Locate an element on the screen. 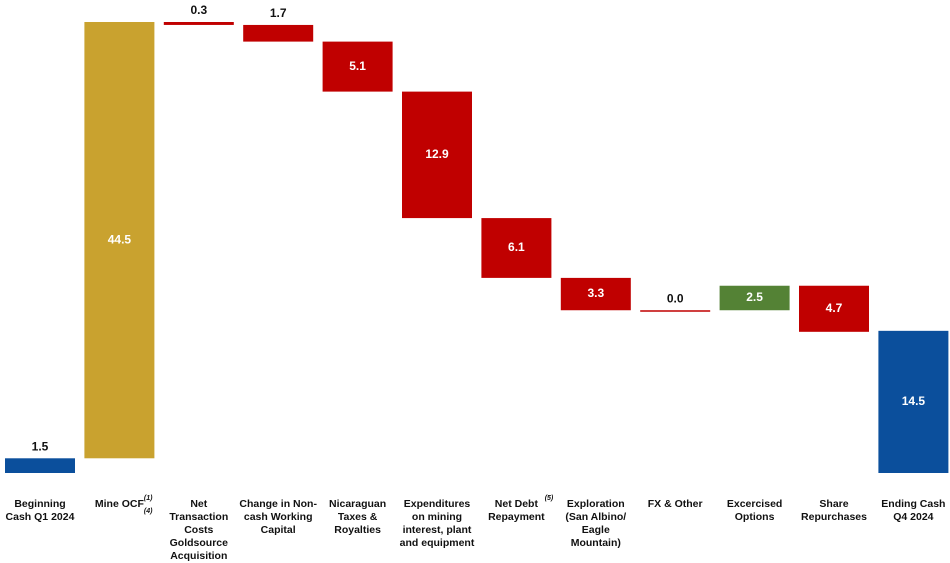 The height and width of the screenshot is (563, 950). value-label: 3.3 is located at coordinates (595, 293).